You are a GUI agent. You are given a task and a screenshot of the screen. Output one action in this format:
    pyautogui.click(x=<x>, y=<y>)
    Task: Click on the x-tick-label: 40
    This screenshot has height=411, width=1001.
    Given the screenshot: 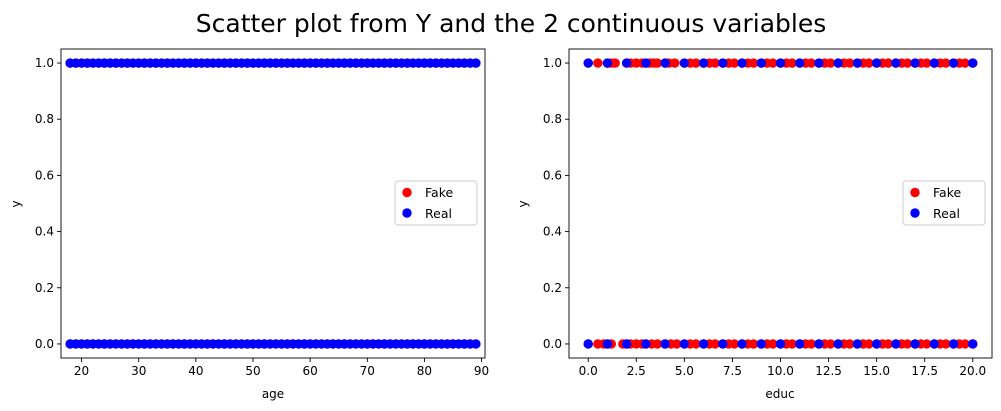 What is the action you would take?
    pyautogui.click(x=195, y=371)
    